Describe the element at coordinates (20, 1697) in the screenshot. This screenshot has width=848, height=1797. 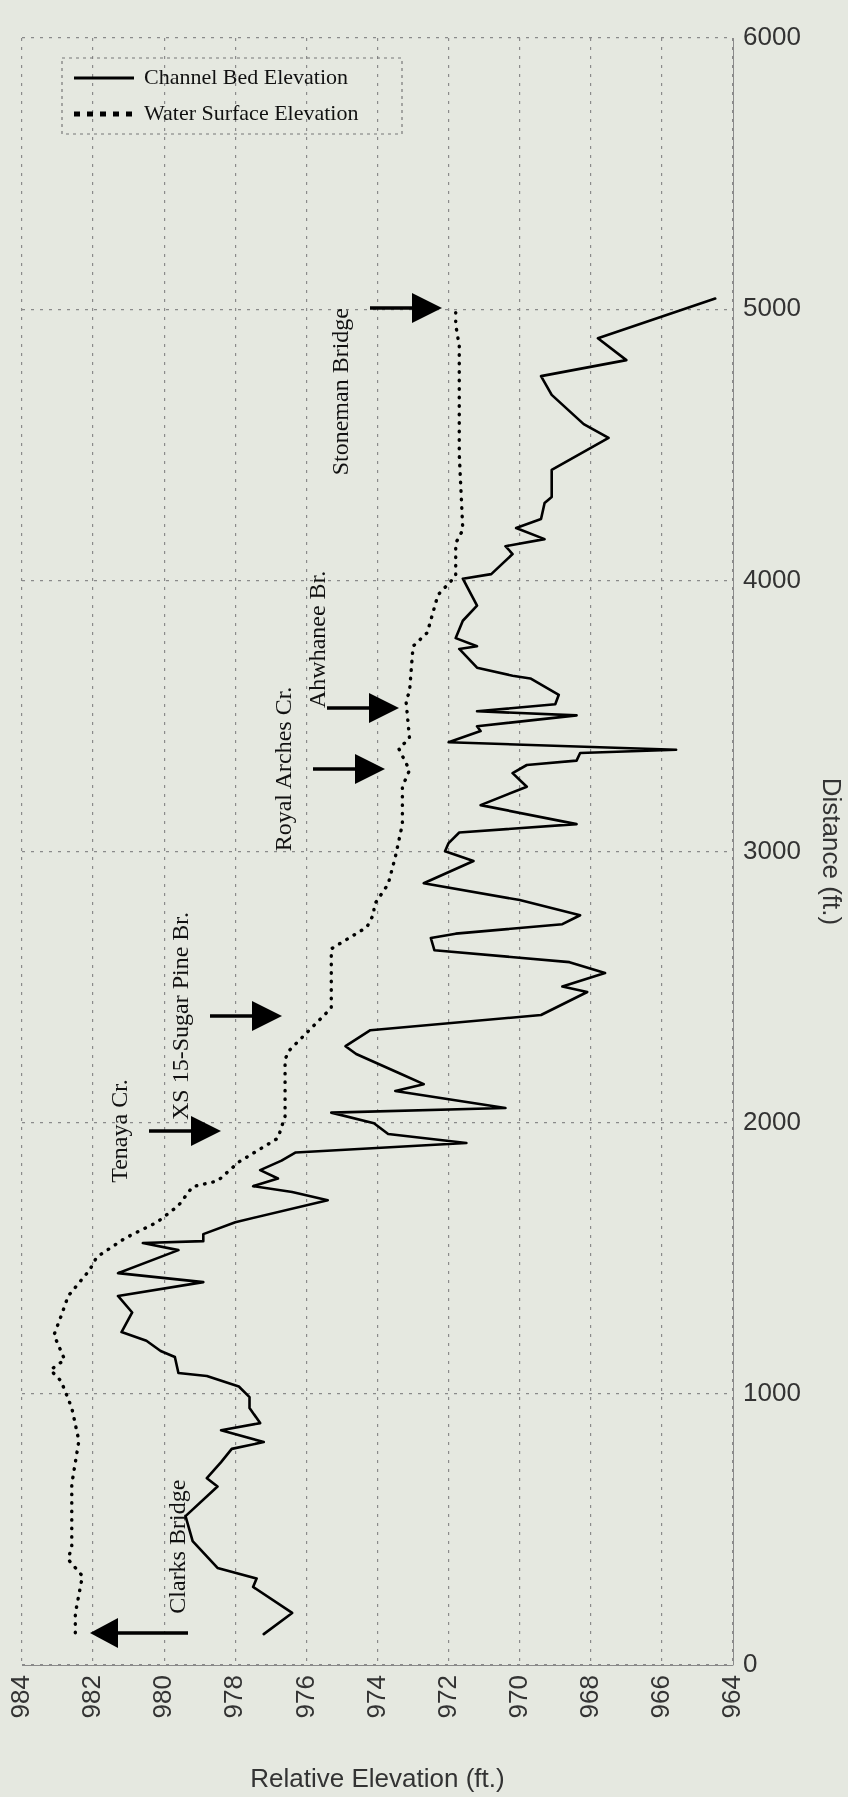
I see `x-tick-label: 984` at that location.